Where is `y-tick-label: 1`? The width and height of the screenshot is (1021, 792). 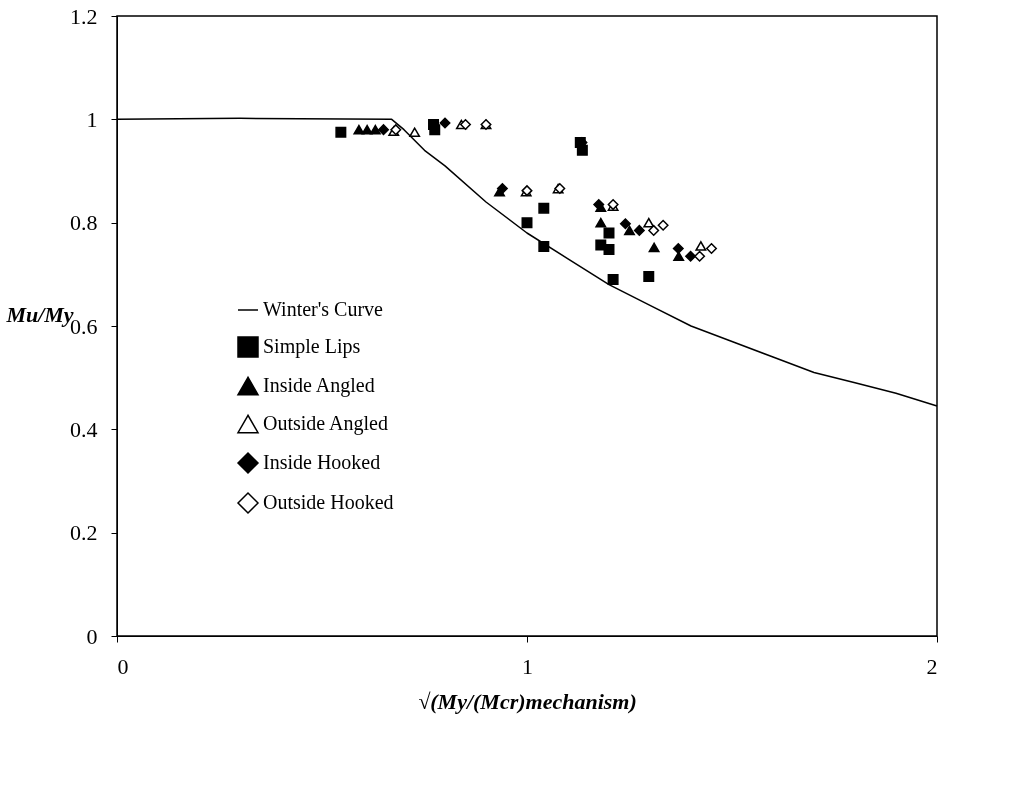
y-tick-label: 1 is located at coordinates (92, 119).